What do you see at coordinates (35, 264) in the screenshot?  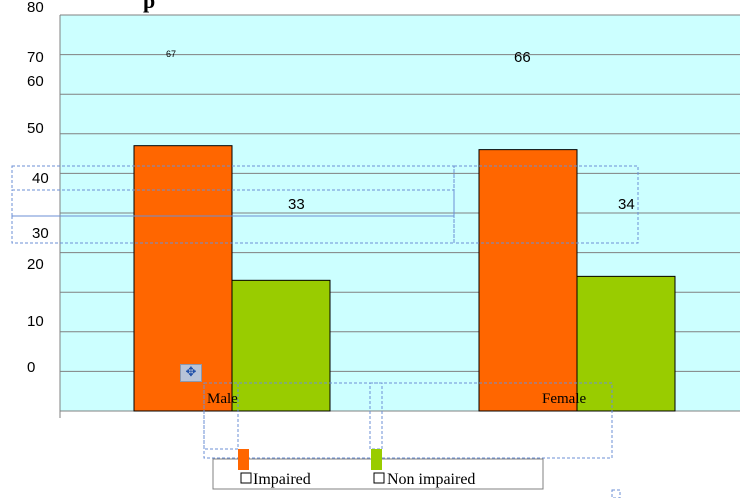 I see `y-tick-label: 20` at bounding box center [35, 264].